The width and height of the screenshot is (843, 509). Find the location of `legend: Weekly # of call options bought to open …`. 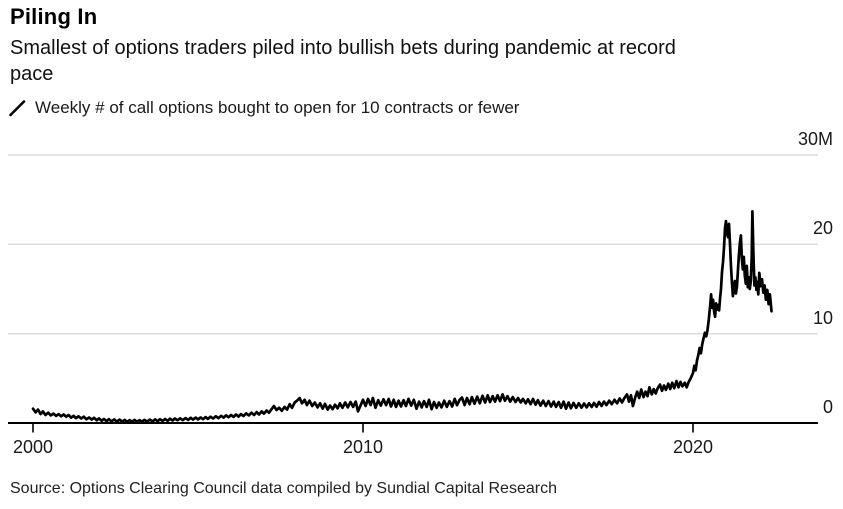

legend: Weekly # of call options bought to open … is located at coordinates (264, 108).